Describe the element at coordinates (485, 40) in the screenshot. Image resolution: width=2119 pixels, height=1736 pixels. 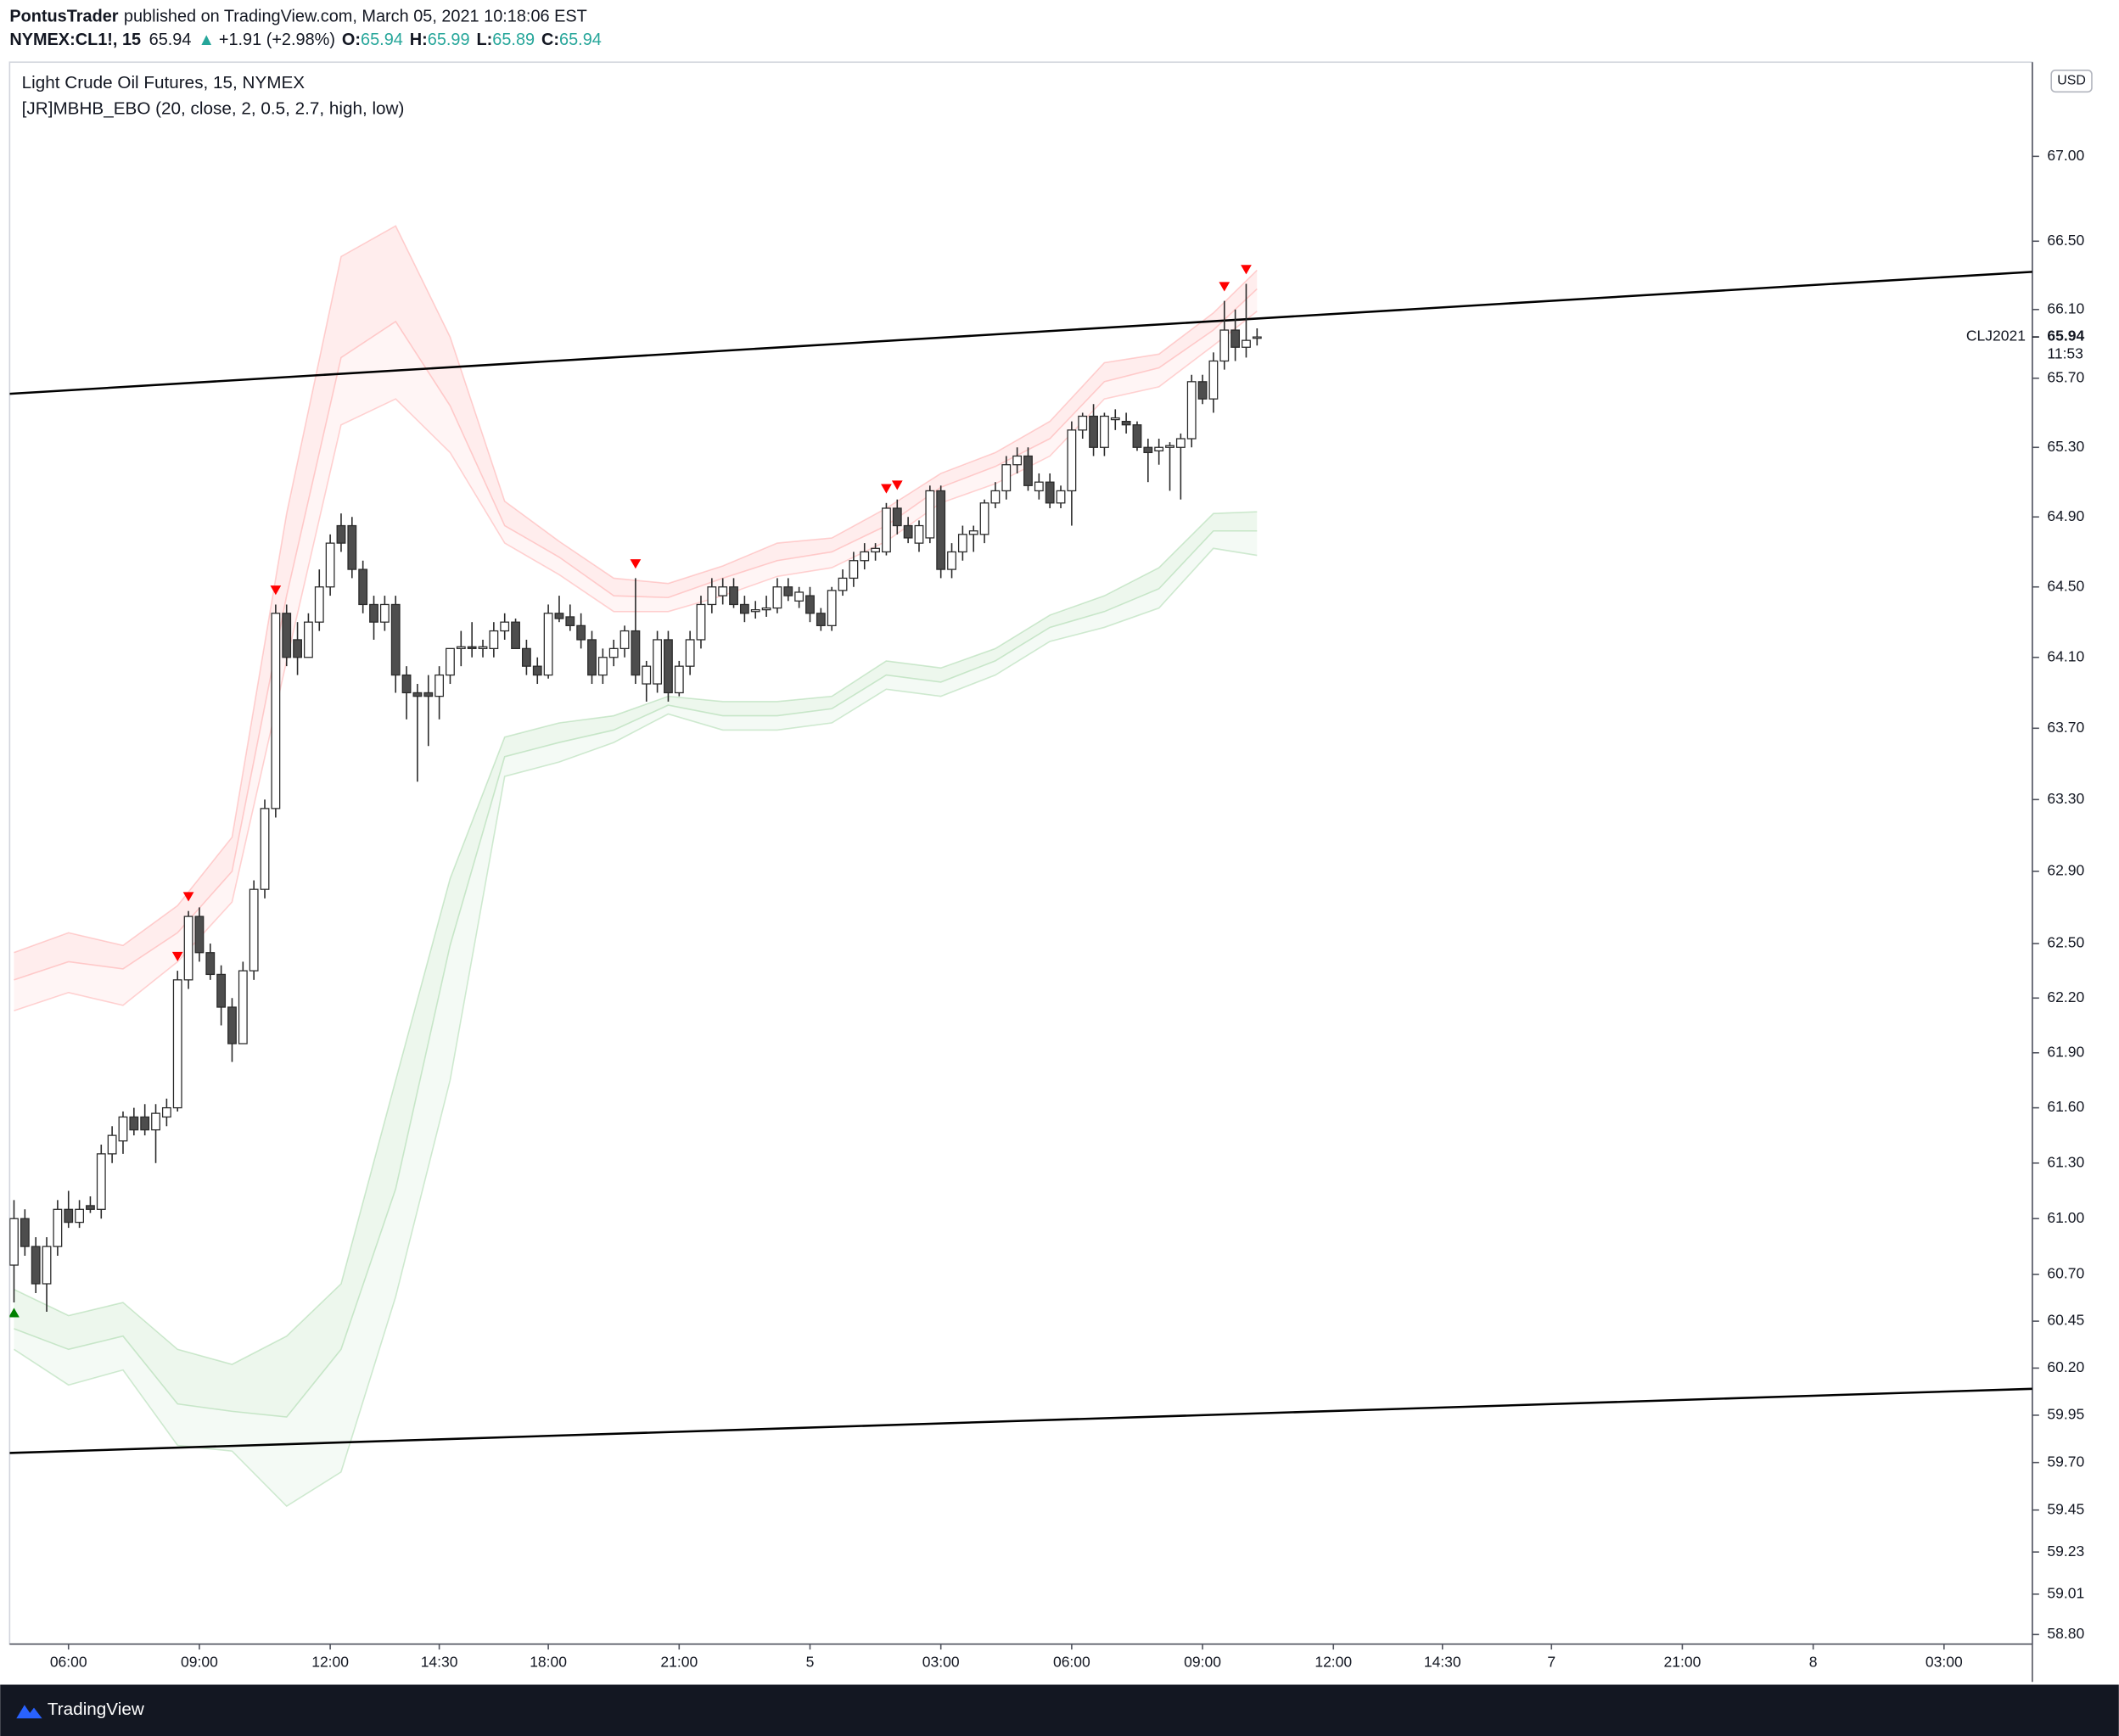
I see `field-label: L:` at that location.